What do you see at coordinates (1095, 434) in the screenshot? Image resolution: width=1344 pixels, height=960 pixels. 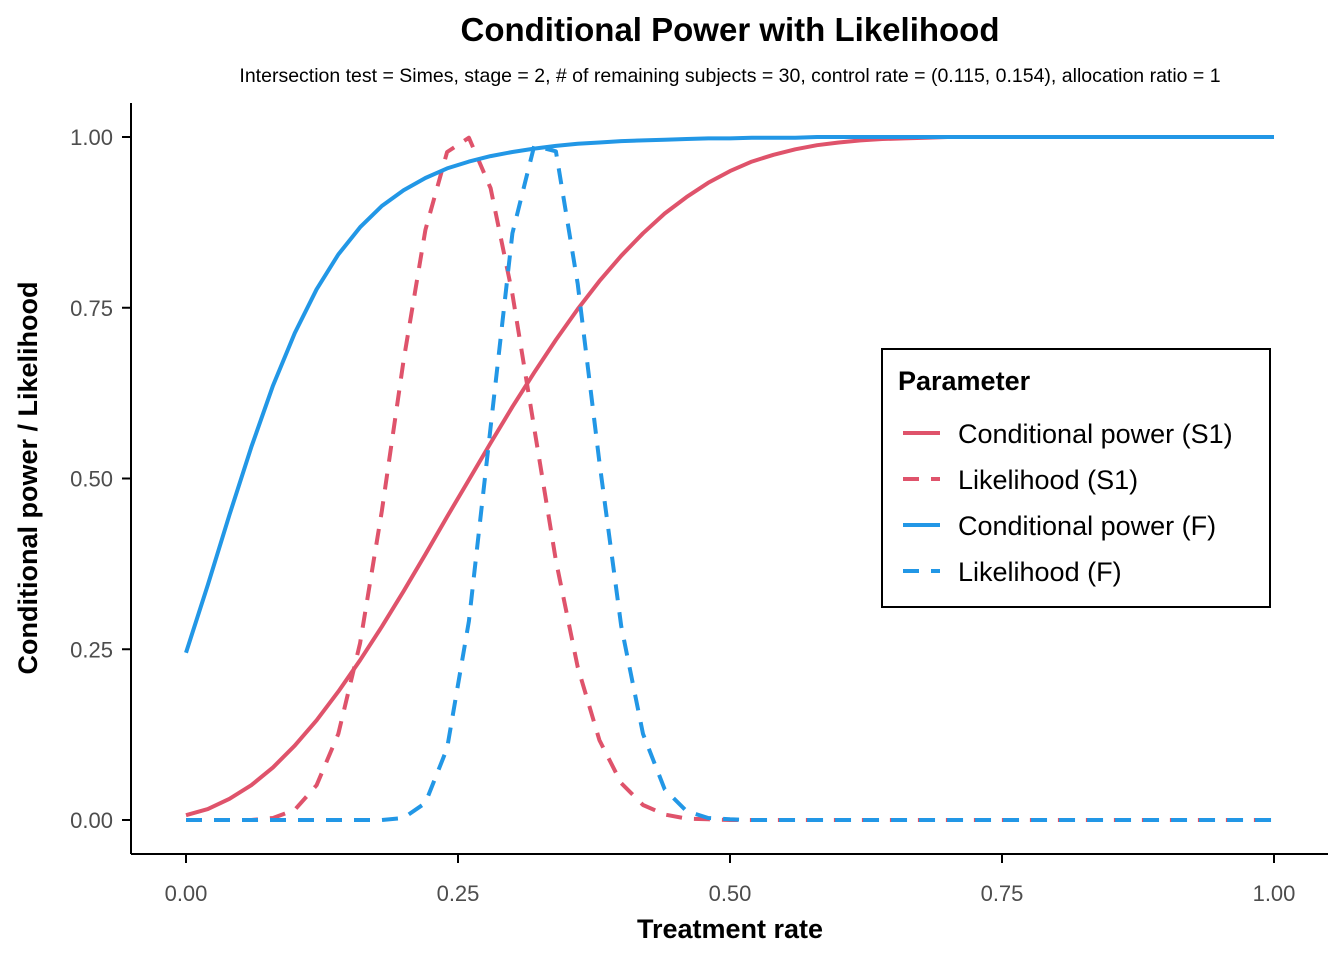 I see `legend-label: Conditional power (S1)` at bounding box center [1095, 434].